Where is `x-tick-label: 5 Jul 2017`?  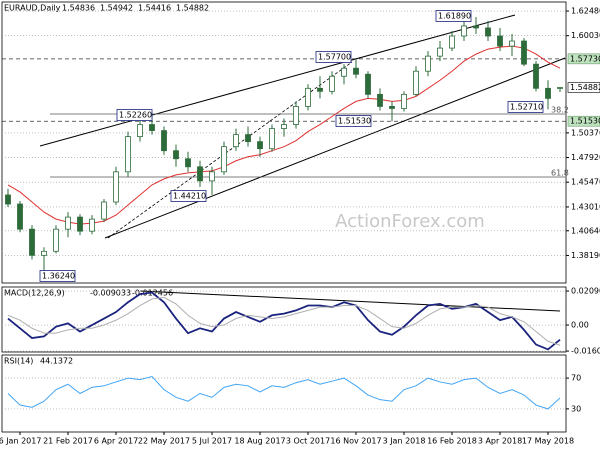
x-tick-label: 5 Jul 2017 is located at coordinates (212, 441).